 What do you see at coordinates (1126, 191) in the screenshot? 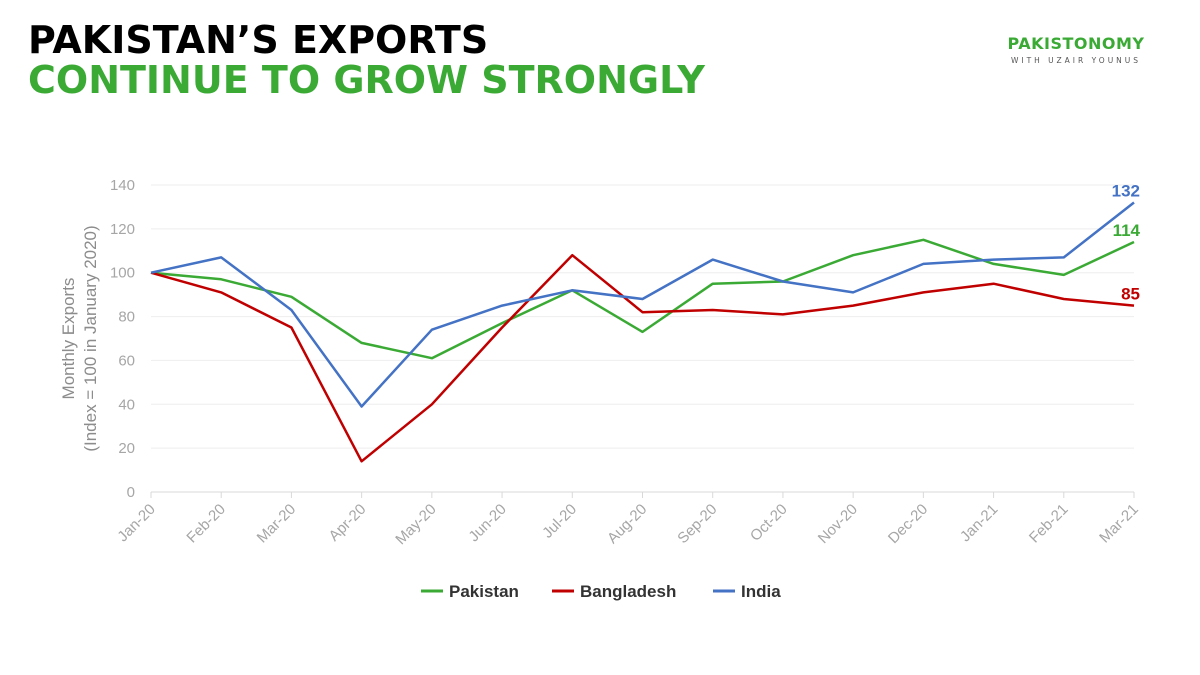
I see `end-label-india: 132` at bounding box center [1126, 191].